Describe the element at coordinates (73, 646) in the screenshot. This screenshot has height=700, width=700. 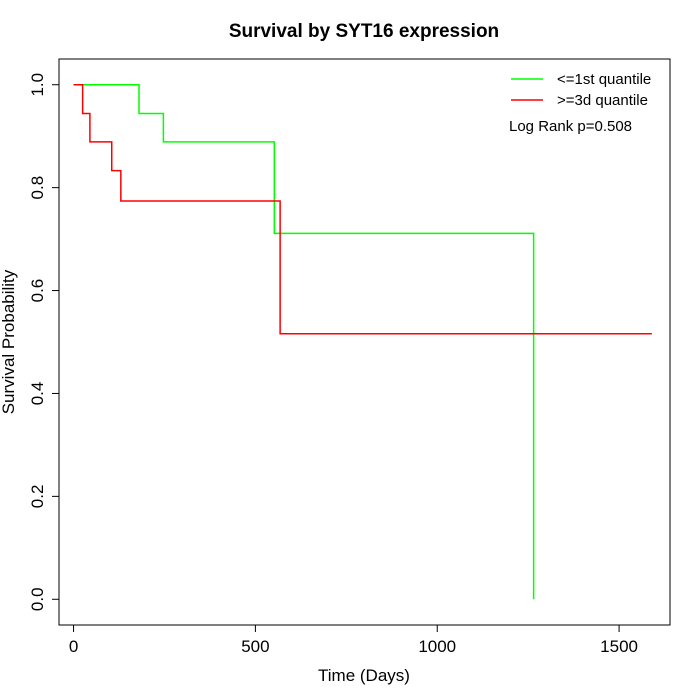
I see `x-tick-label: 0` at that location.